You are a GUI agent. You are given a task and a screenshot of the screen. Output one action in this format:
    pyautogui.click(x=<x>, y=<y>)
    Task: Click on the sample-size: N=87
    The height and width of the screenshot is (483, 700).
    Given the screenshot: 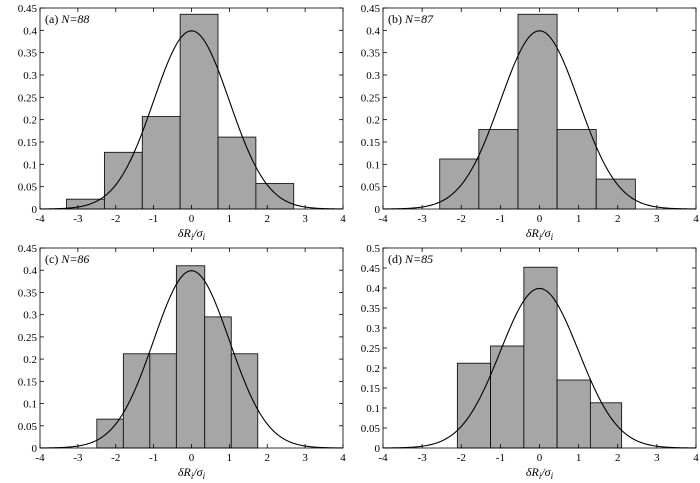 What is the action you would take?
    pyautogui.click(x=419, y=19)
    